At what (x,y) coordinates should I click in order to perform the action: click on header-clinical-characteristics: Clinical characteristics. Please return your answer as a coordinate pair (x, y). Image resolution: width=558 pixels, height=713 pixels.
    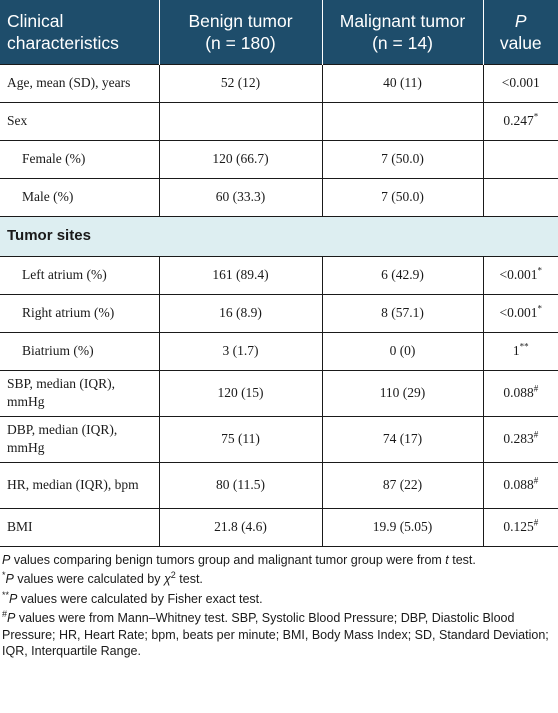
    Looking at the image, I should click on (79, 32).